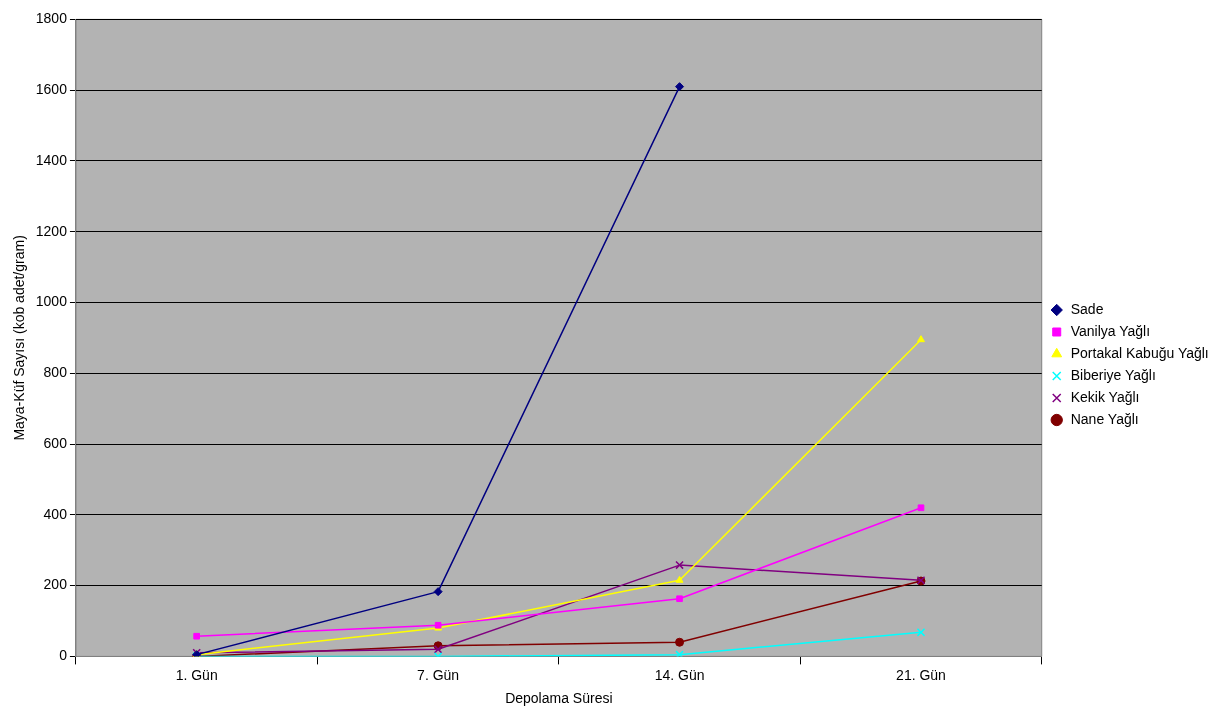  I want to click on legend-label: Portakal Kabuğu Yağlı, so click(1139, 352).